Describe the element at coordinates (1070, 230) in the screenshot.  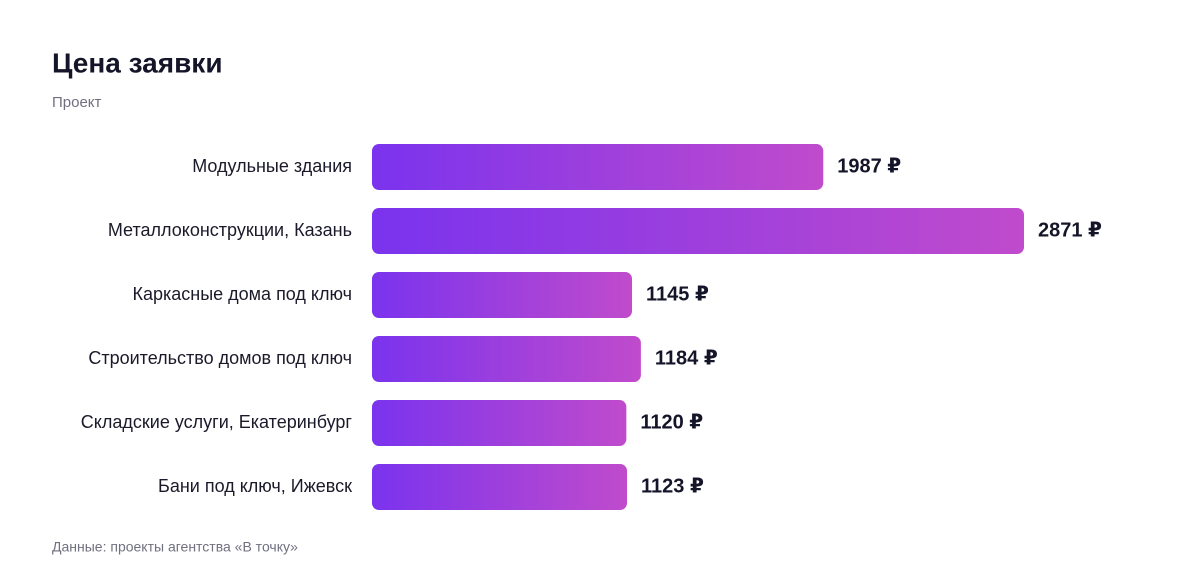
I see `value-label: 2871 ₽` at that location.